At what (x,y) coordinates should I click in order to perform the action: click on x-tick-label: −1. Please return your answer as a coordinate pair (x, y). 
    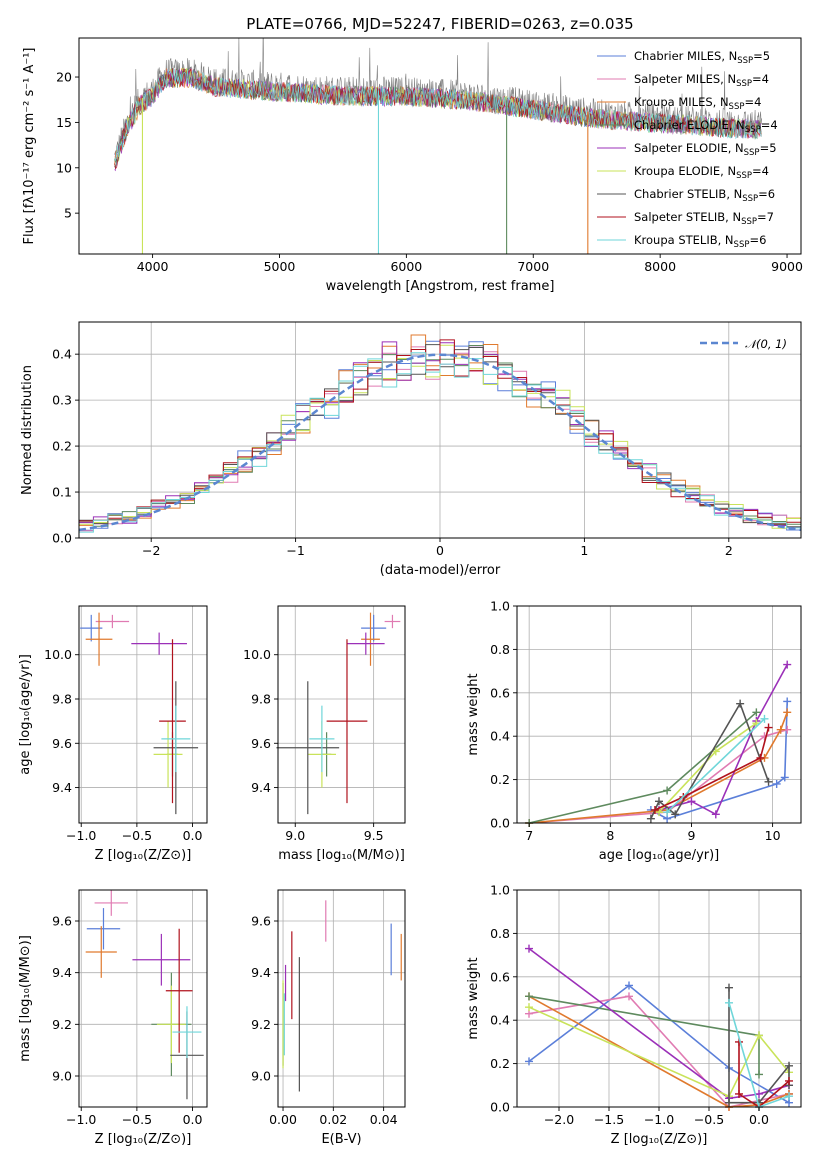
    Looking at the image, I should click on (295, 550).